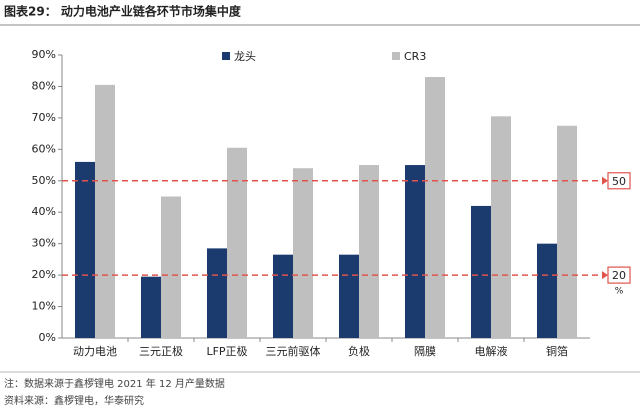 This screenshot has height=411, width=640. Describe the element at coordinates (491, 351) in the screenshot. I see `x-tick-label: 电解液` at that location.